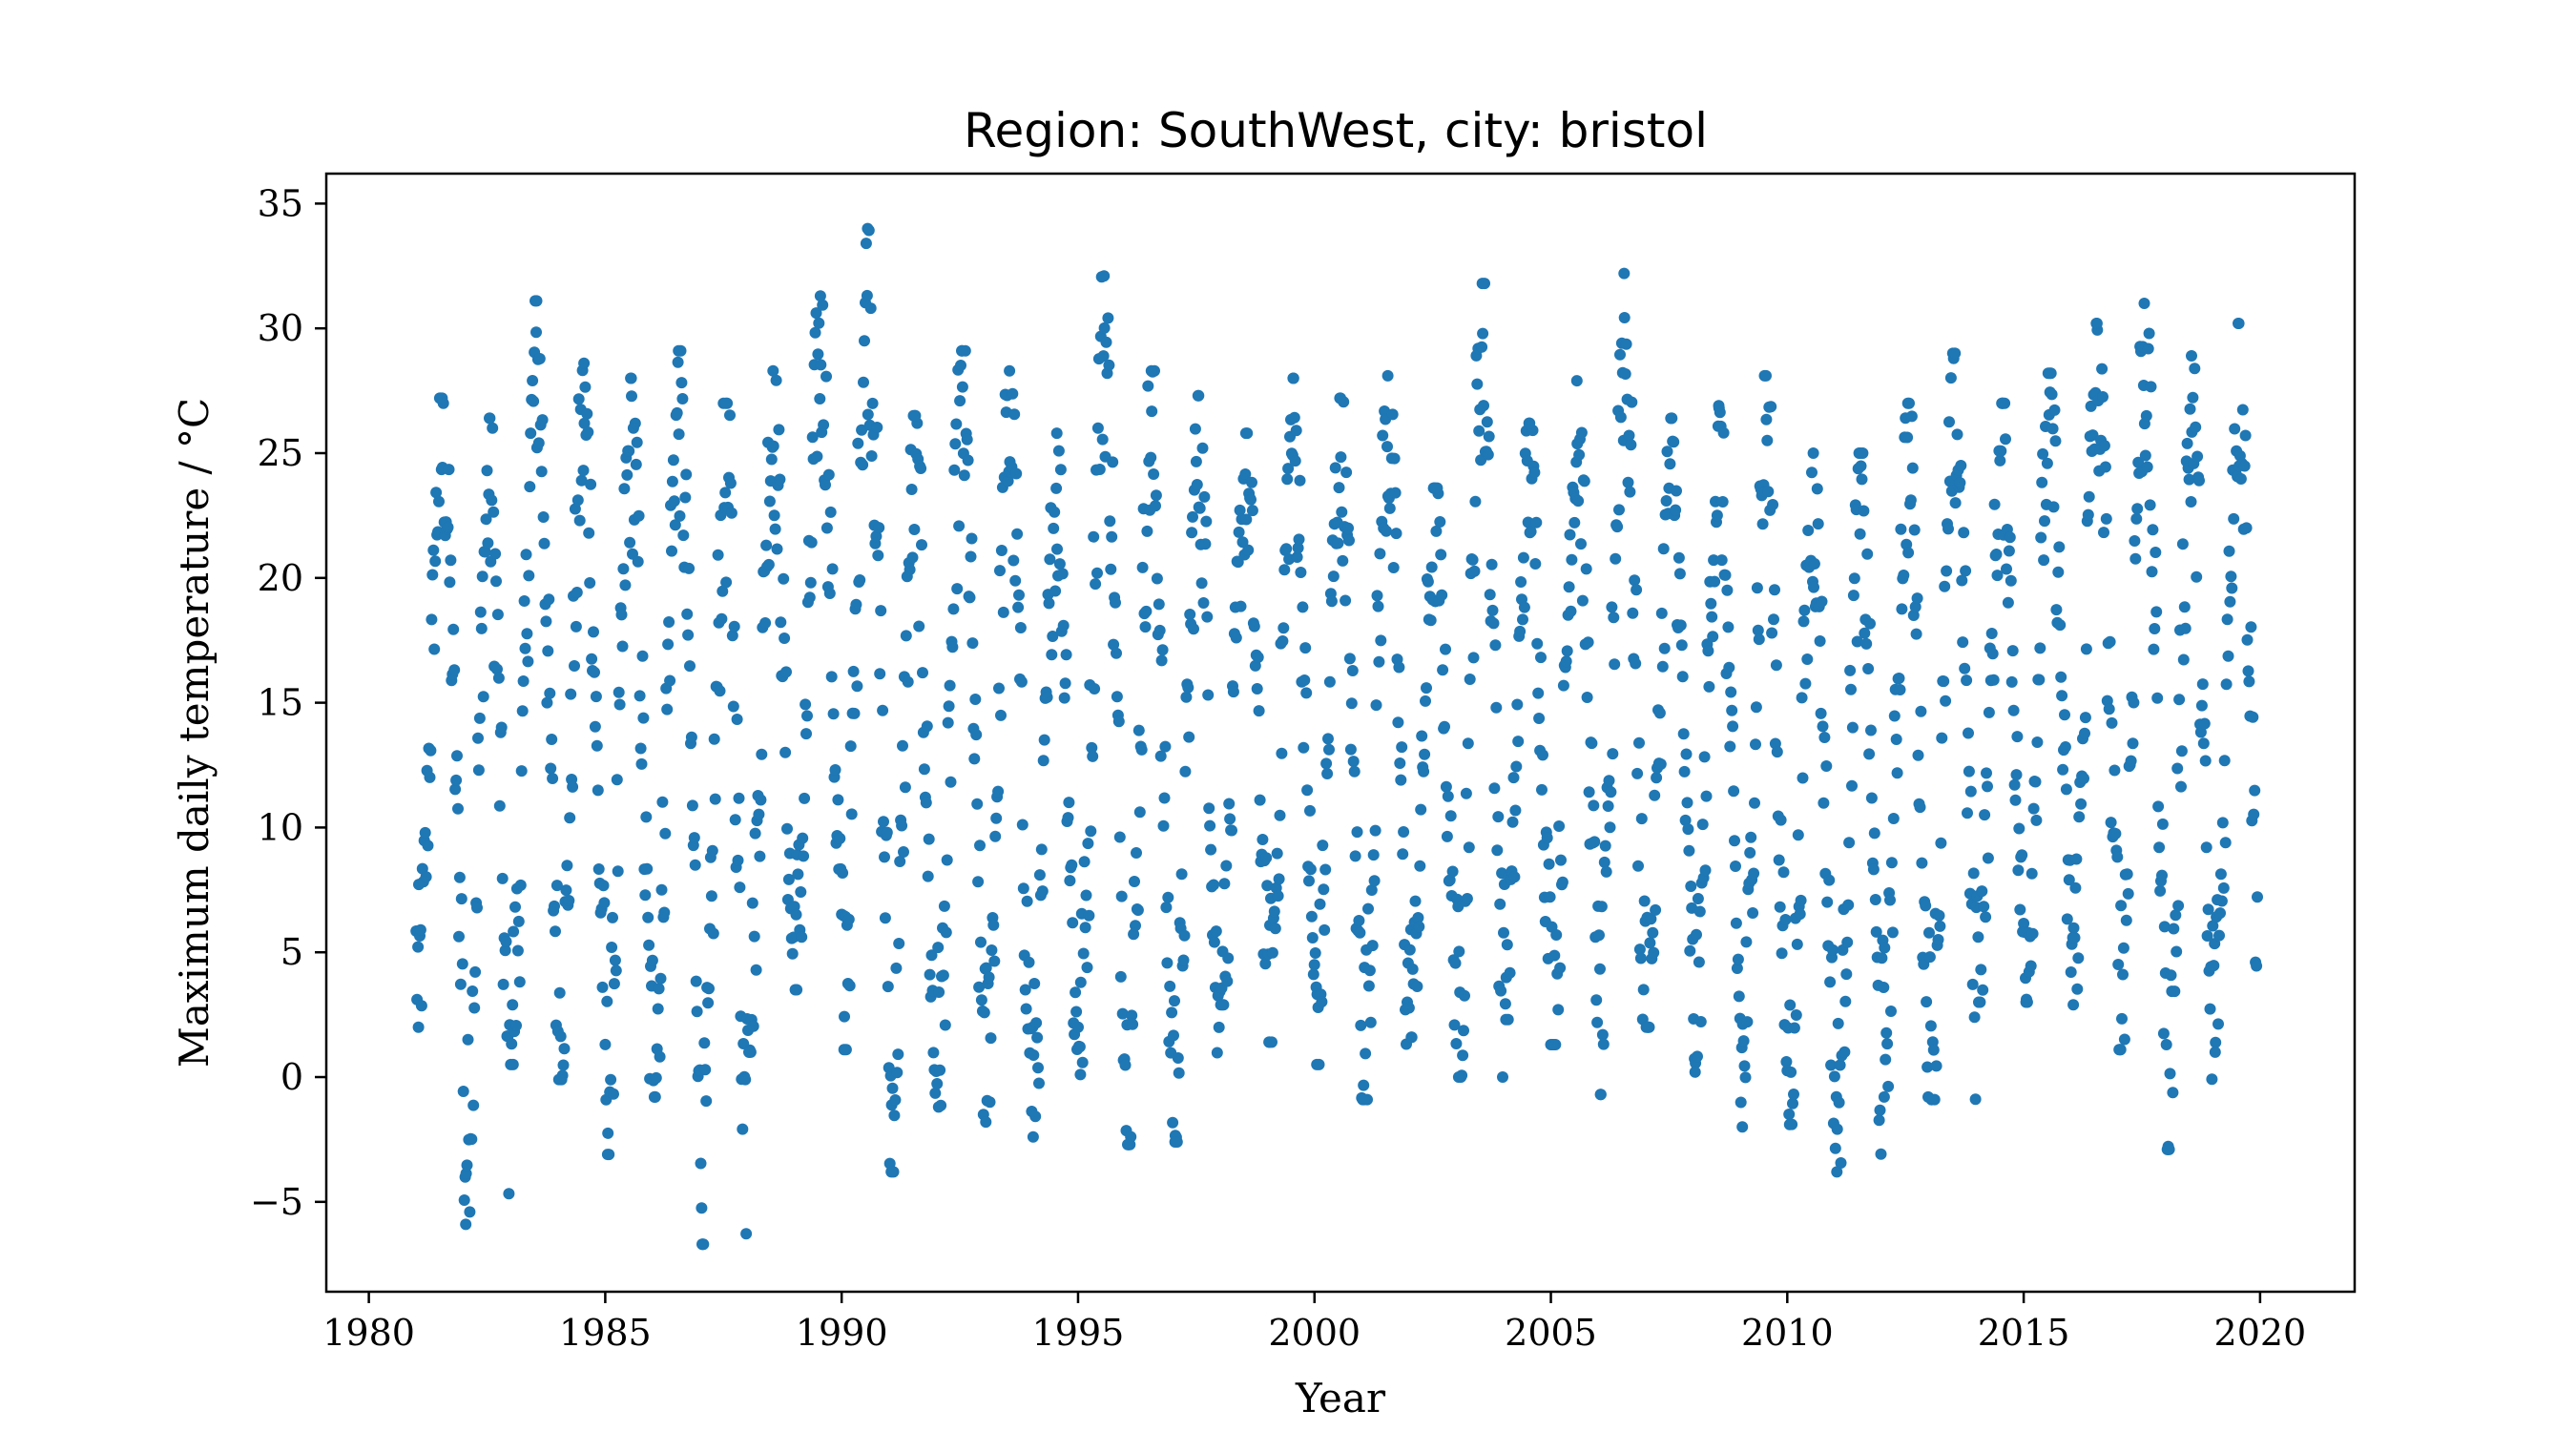 This screenshot has height=1431, width=2576. I want to click on x-tick-label: 2000, so click(1314, 1333).